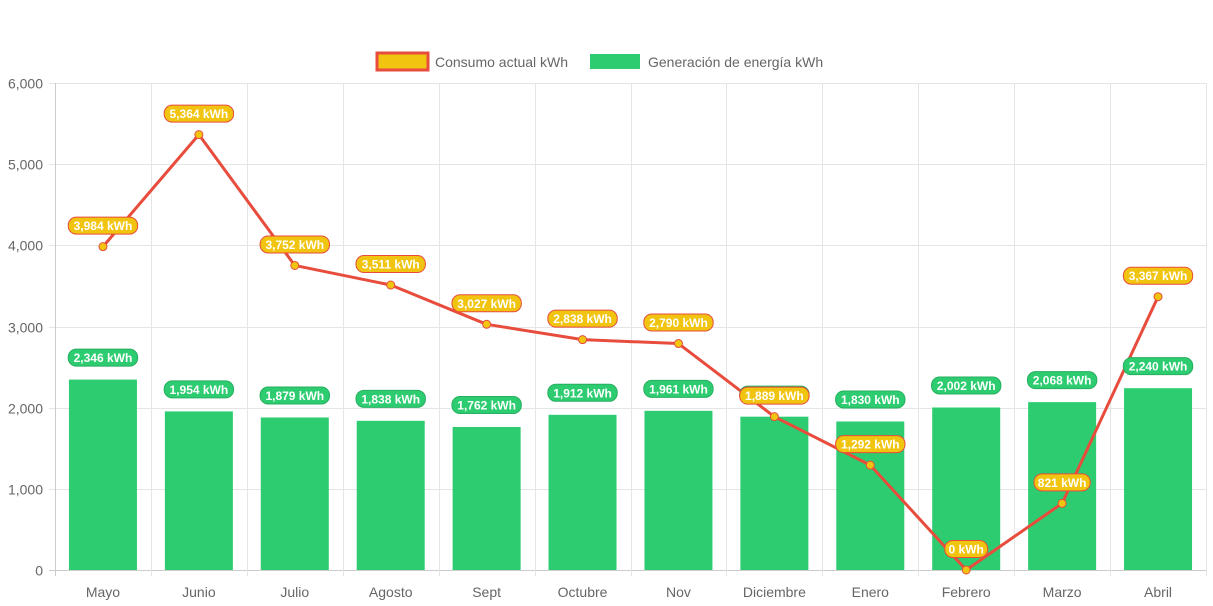 This screenshot has height=606, width=1213. I want to click on data-label-consumo: 3,511 kWh, so click(390, 264).